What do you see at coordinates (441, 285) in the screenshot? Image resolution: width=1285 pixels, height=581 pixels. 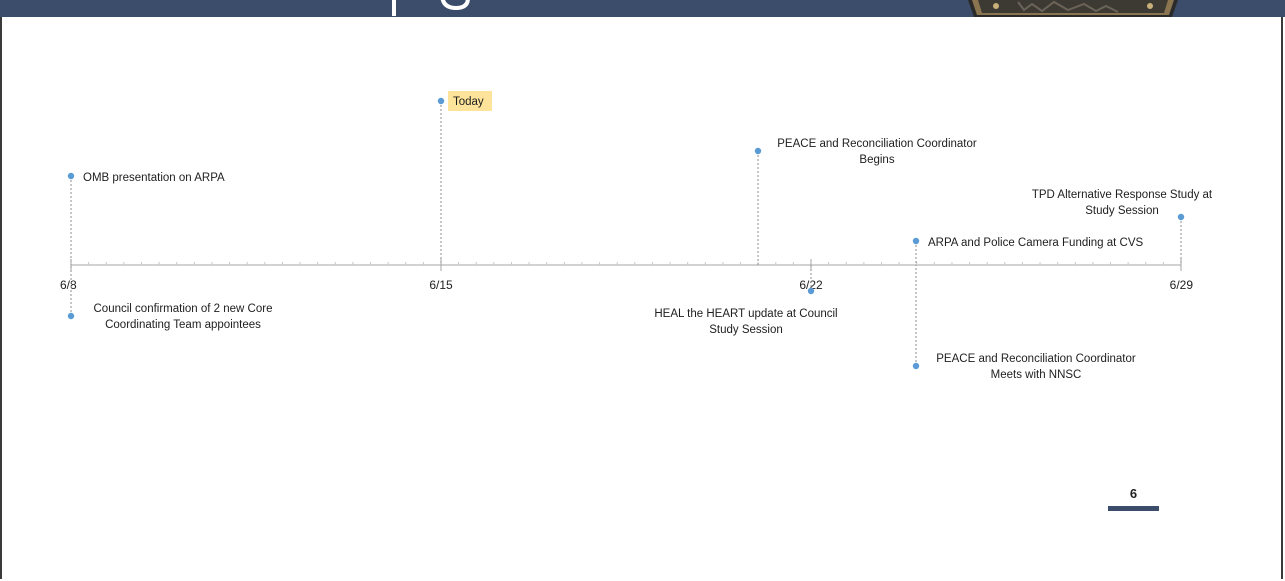 I see `tick-label: 6/15` at bounding box center [441, 285].